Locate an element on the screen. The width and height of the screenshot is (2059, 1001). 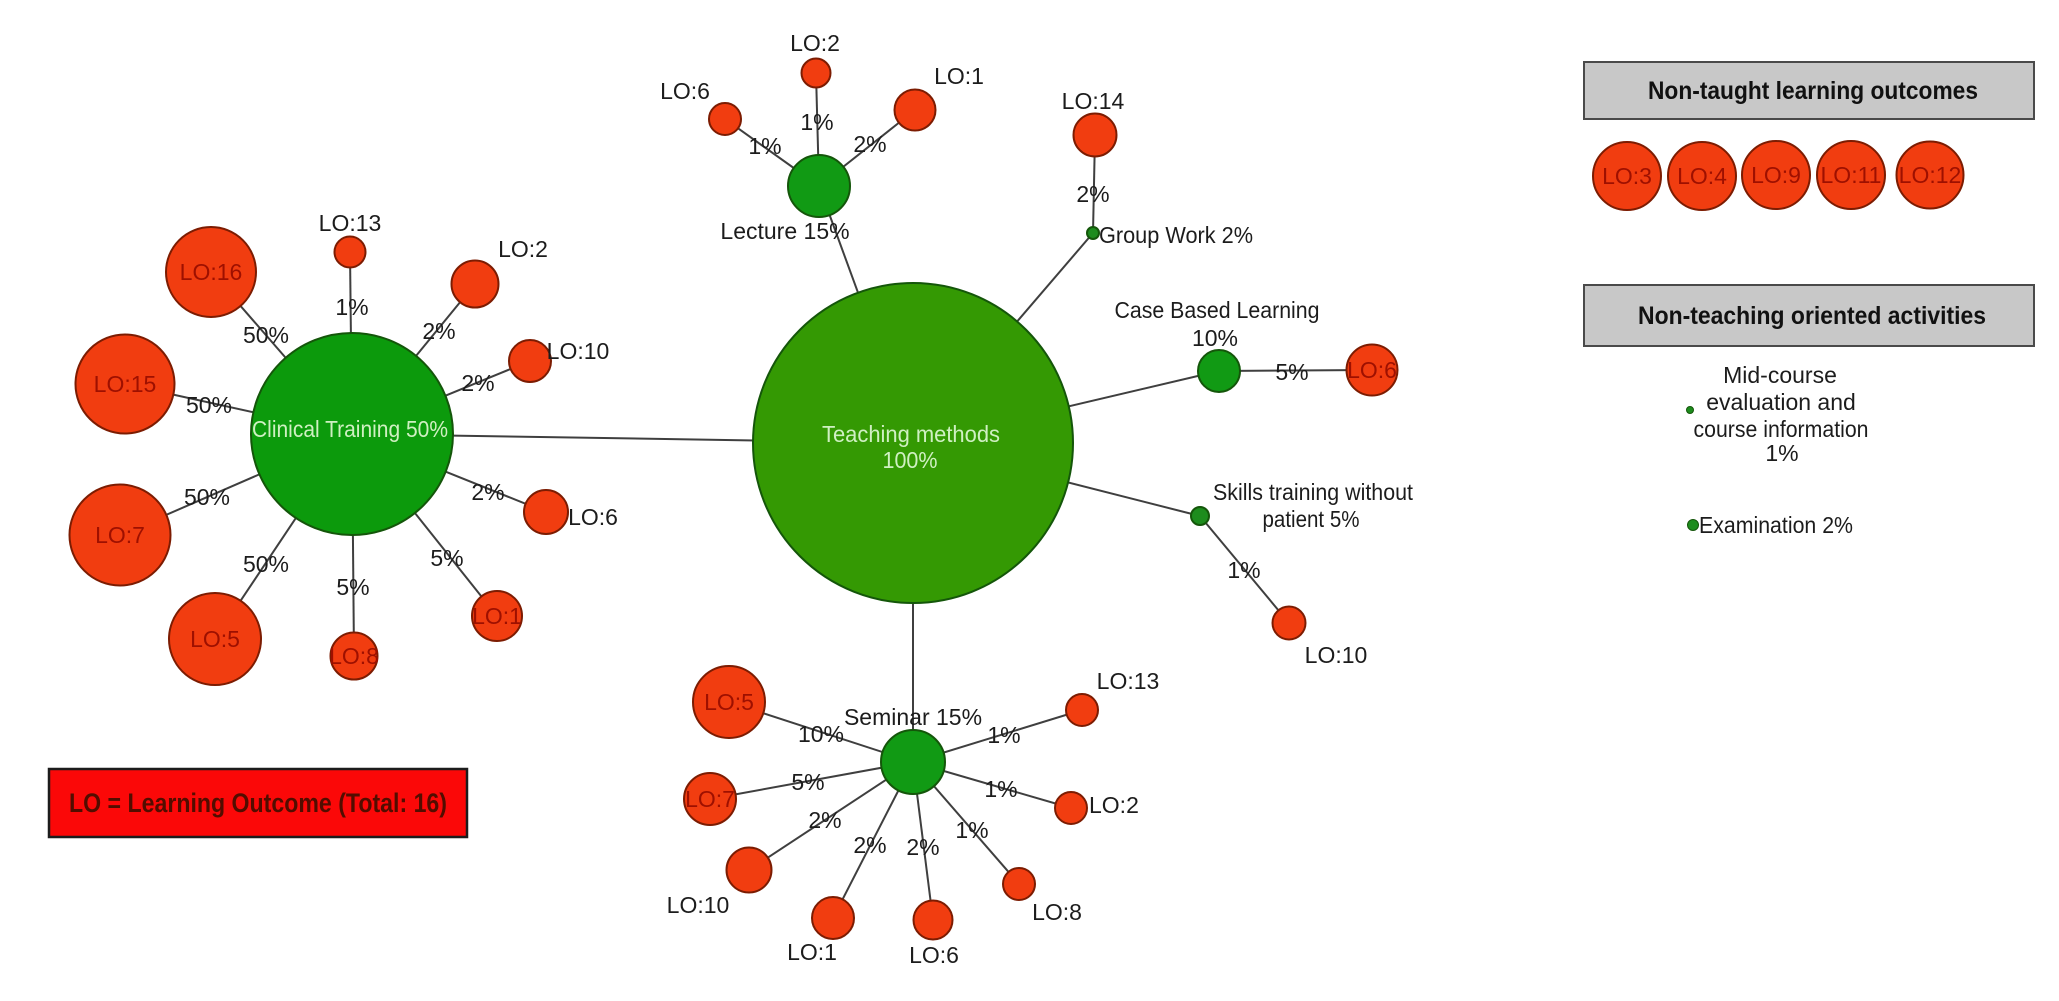
svg-text: patient 5% is located at coordinates (1311, 519).